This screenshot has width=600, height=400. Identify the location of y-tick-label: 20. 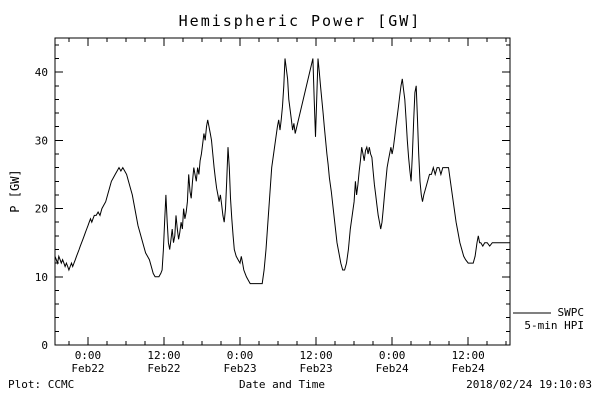
(41, 209).